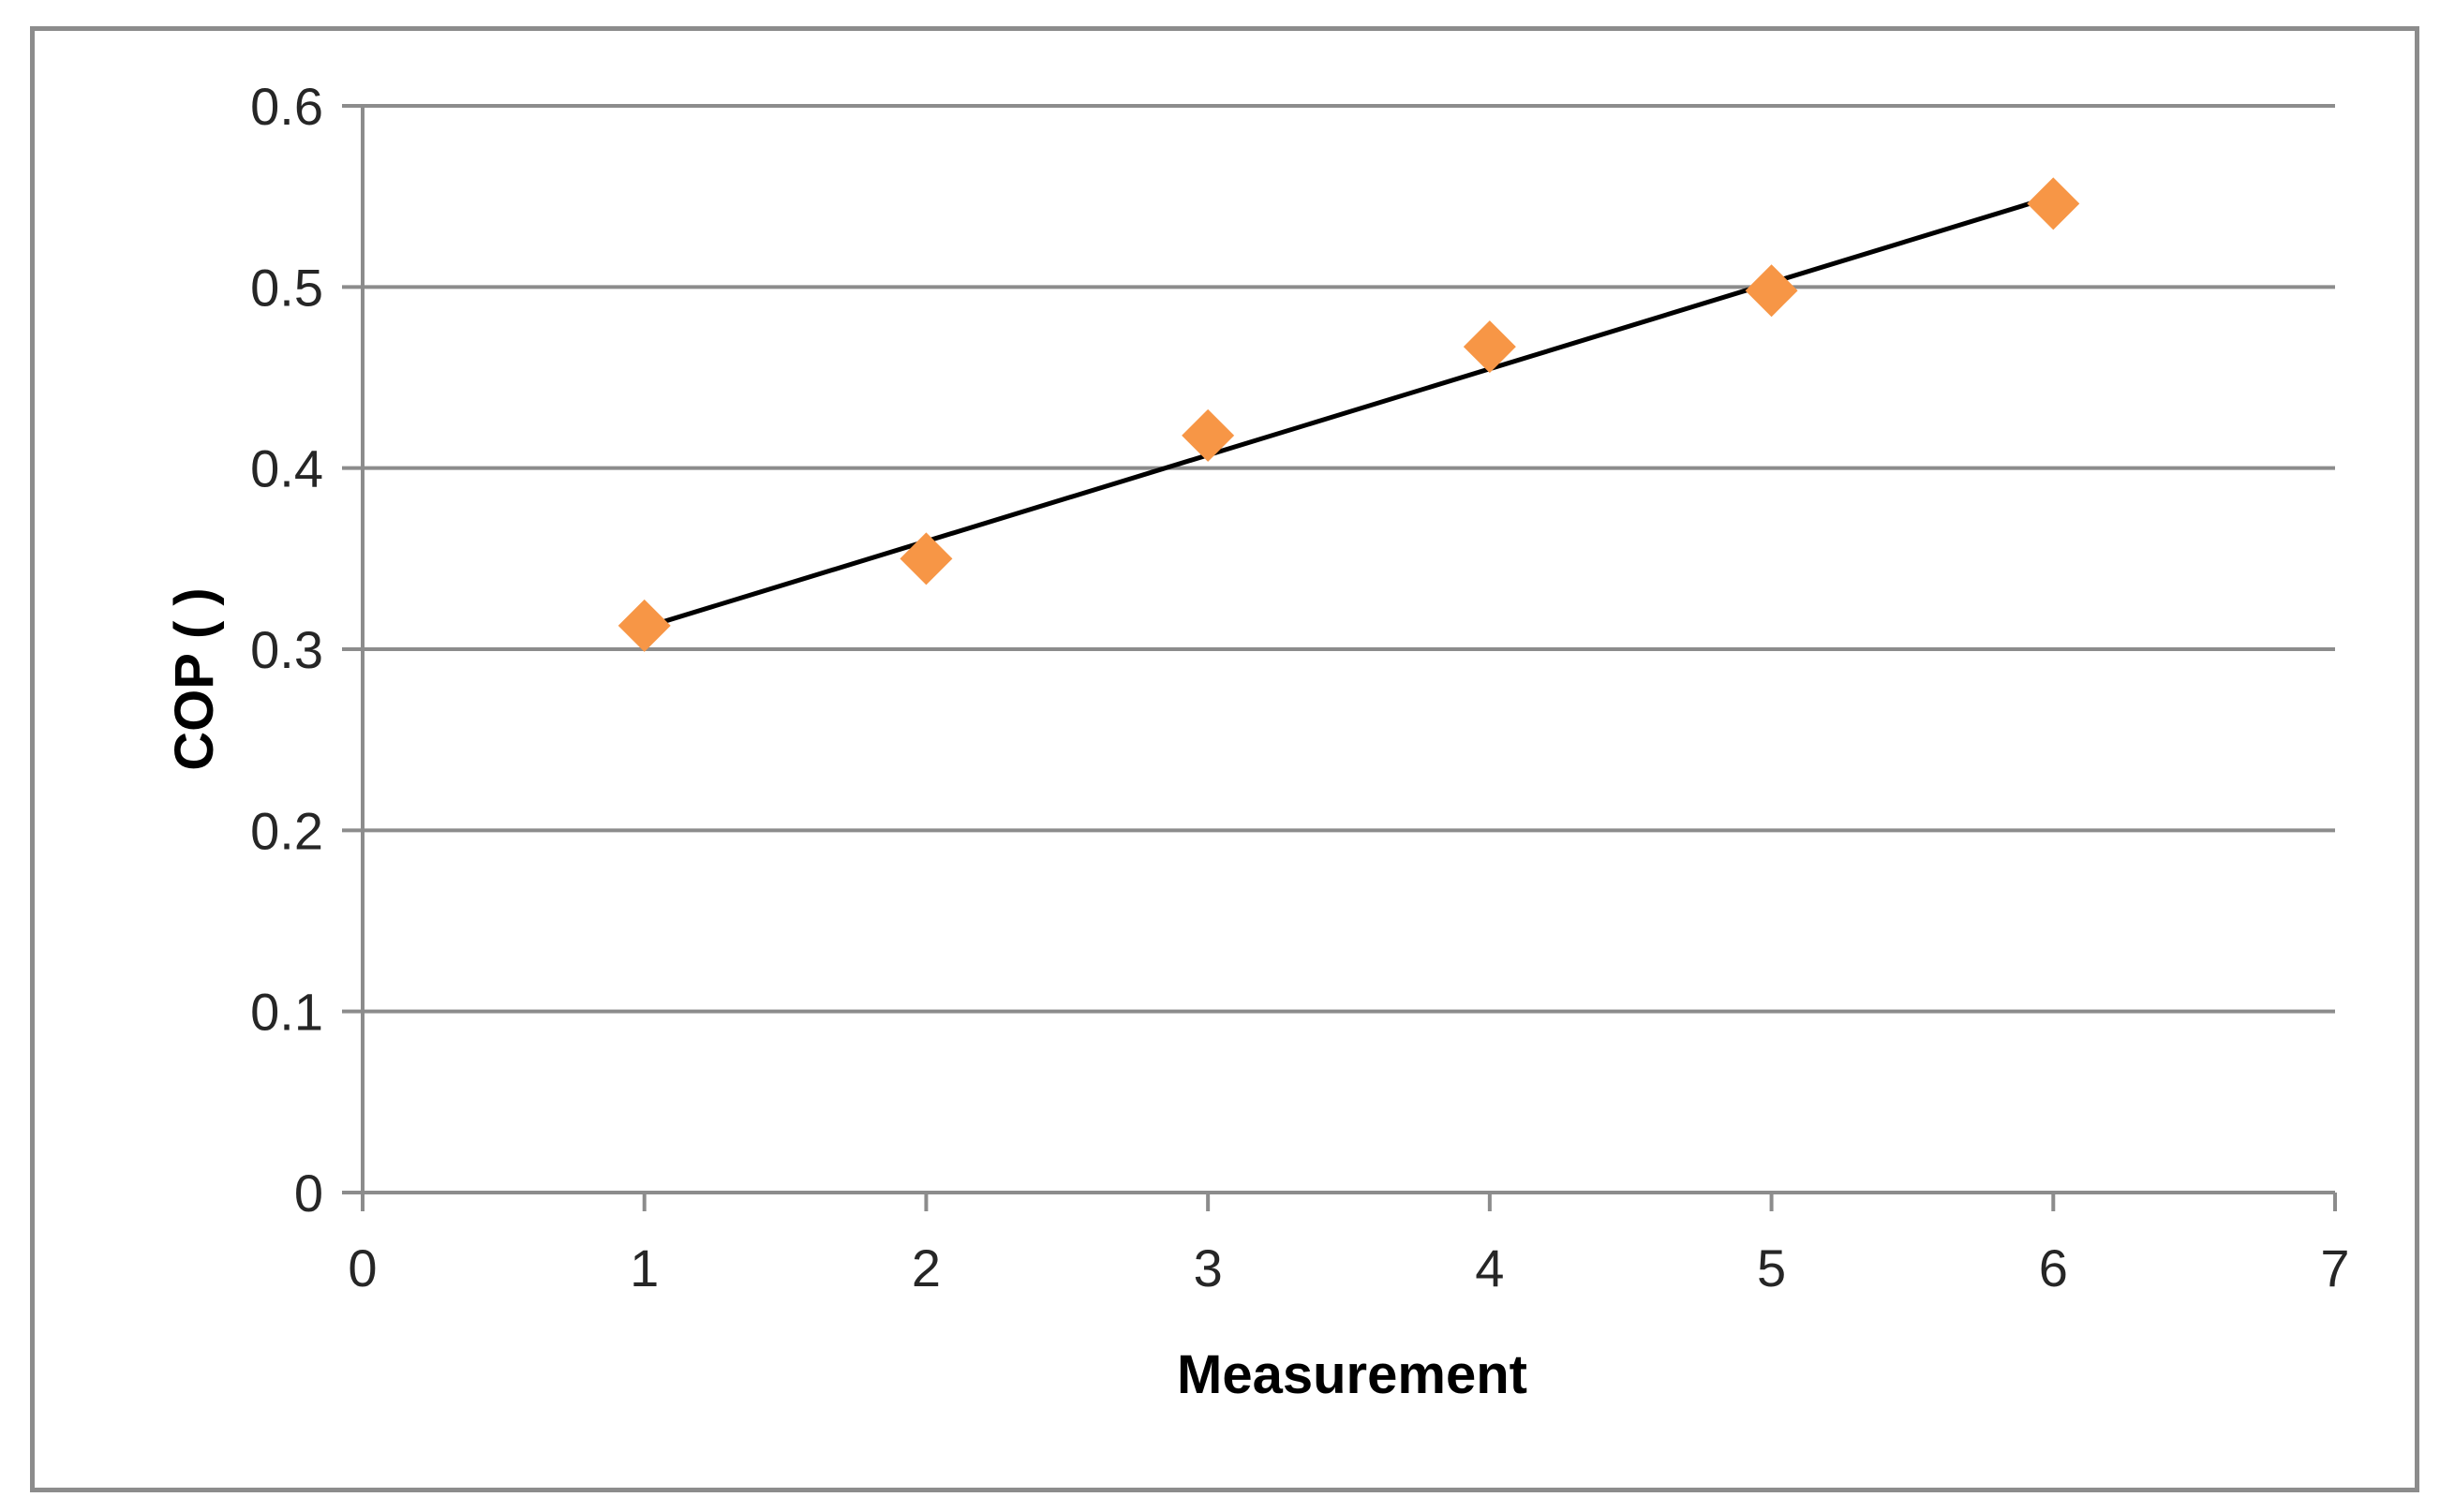  What do you see at coordinates (644, 1267) in the screenshot?
I see `x-tick-label: 1` at bounding box center [644, 1267].